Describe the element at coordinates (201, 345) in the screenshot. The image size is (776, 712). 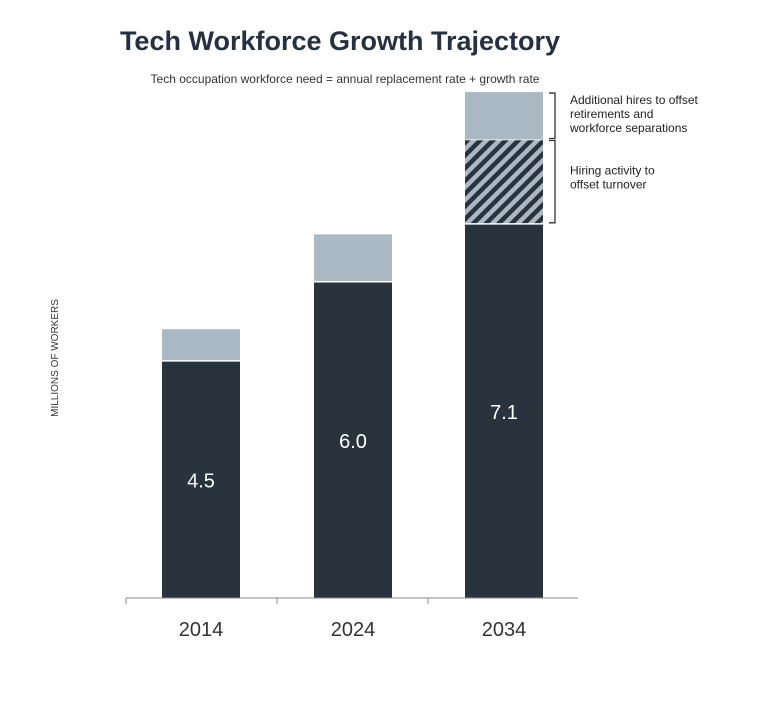
I see `bar-additional-2014` at that location.